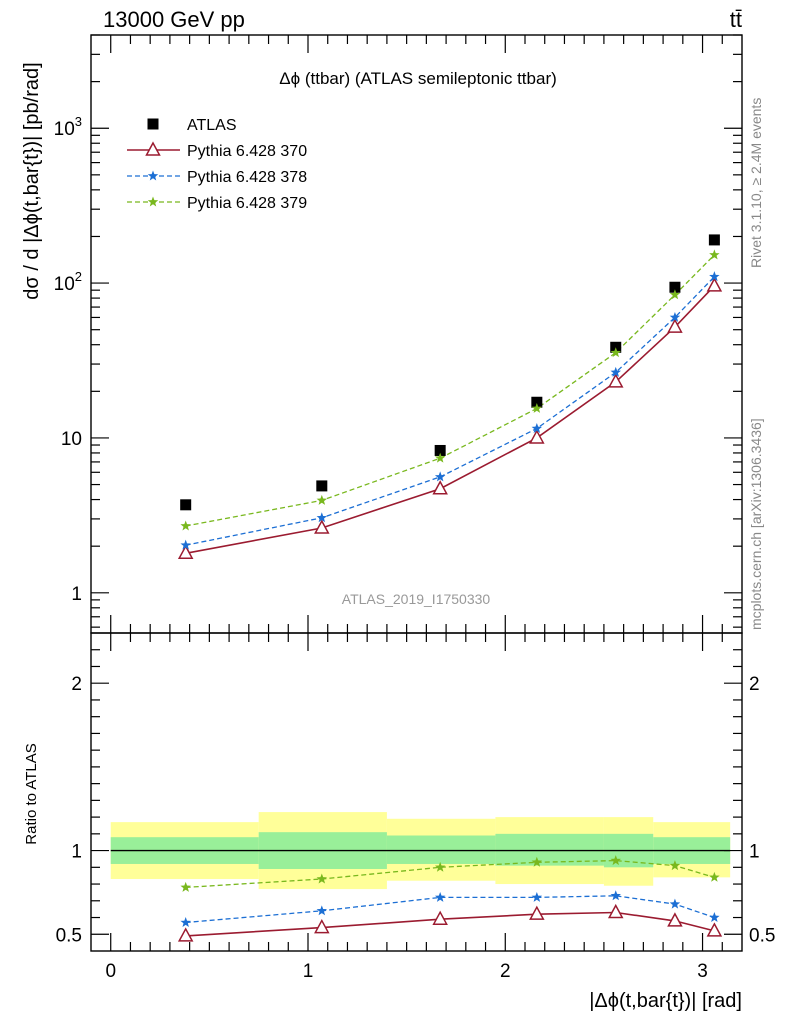 The image size is (786, 1024). What do you see at coordinates (308, 971) in the screenshot?
I see `x-tick-label: 1` at bounding box center [308, 971].